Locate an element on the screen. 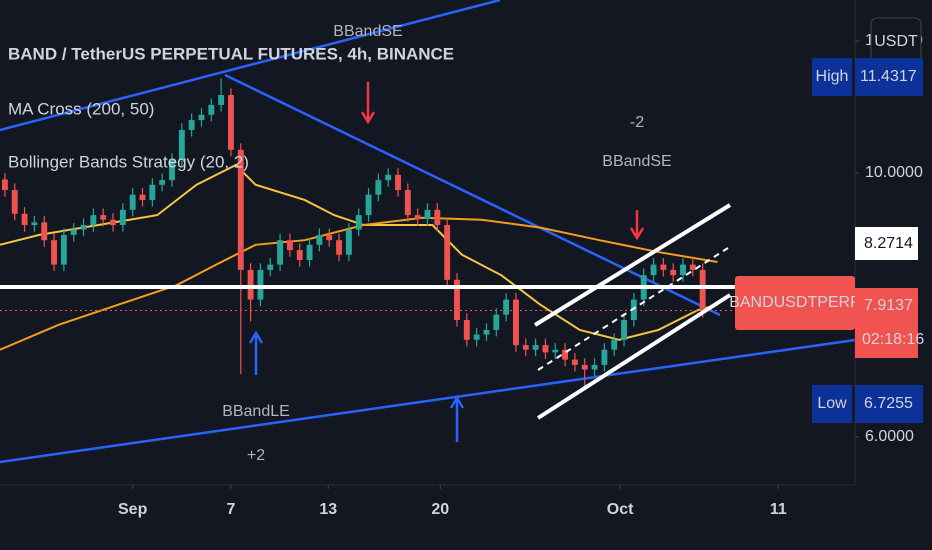  high-tag-label: High is located at coordinates (832, 76).